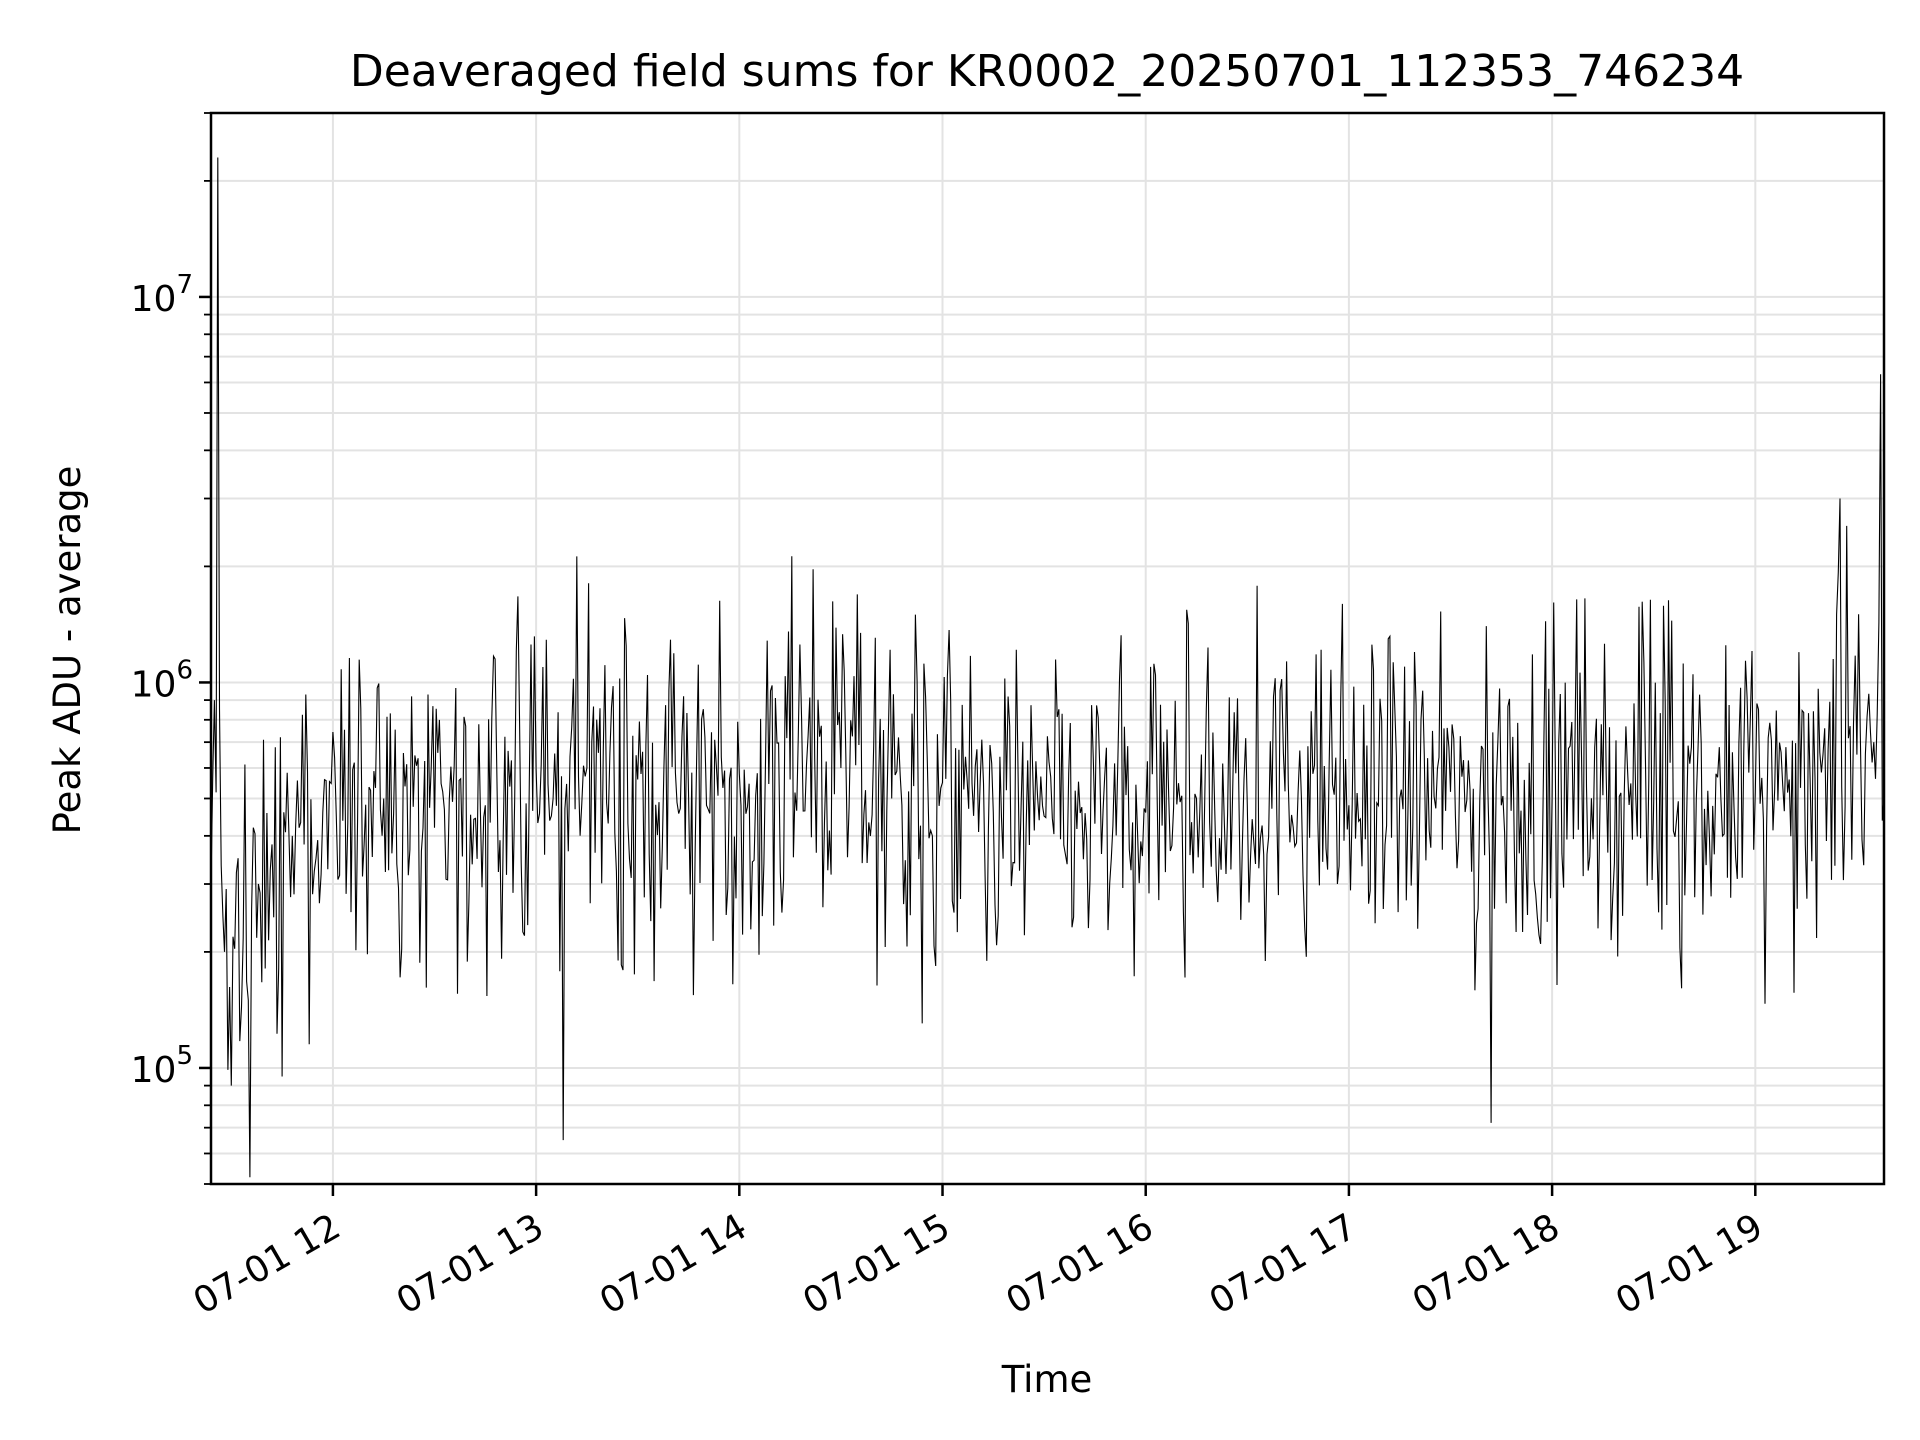 The height and width of the screenshot is (1440, 1920). What do you see at coordinates (171, 648) in the screenshot?
I see `y-axis: 10⁵ 10⁶ 10⁷` at bounding box center [171, 648].